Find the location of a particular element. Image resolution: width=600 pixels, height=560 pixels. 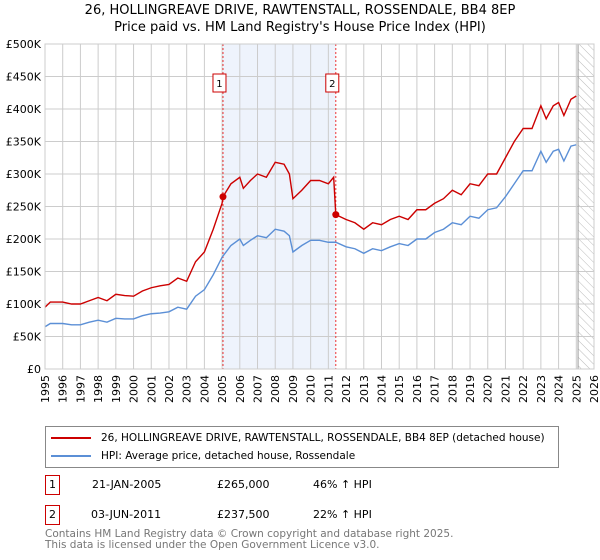

transaction-hpi: 46% ↑ HPI is located at coordinates (342, 484).